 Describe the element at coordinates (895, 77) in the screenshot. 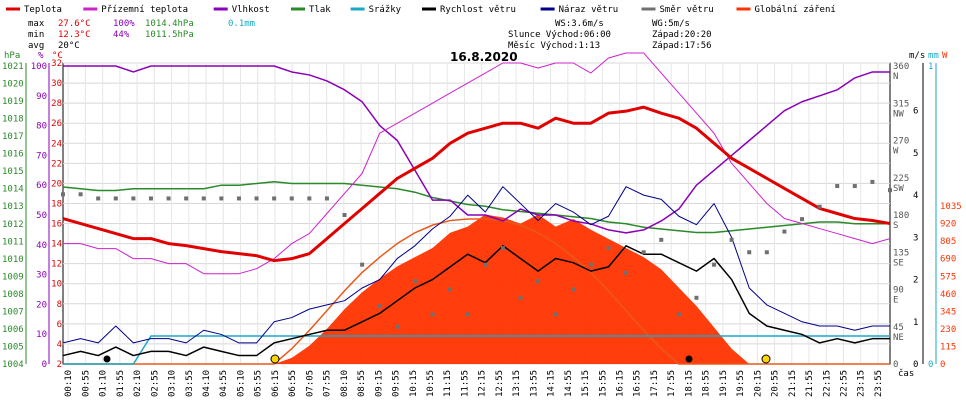

I see `dir-tick: N` at that location.